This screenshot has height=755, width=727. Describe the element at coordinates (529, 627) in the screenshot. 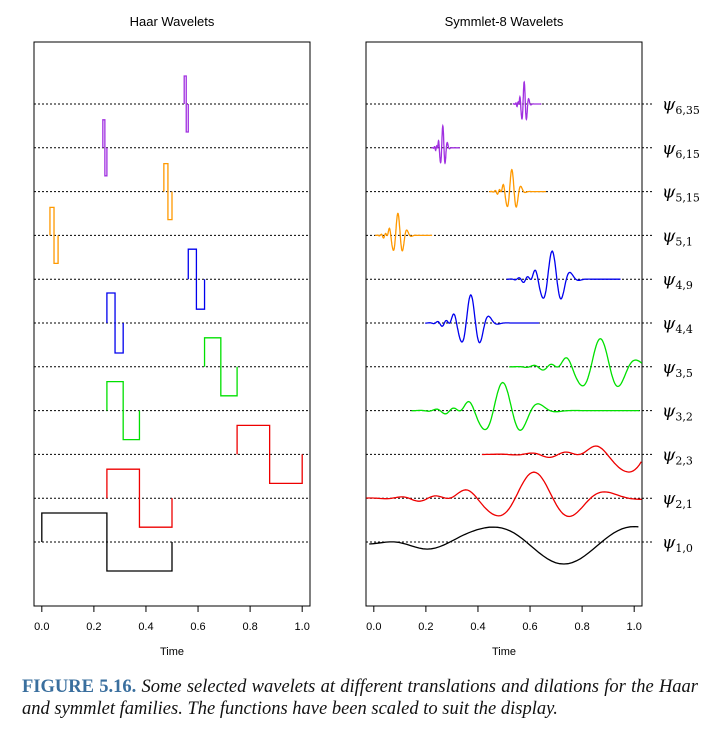

I see `symmlet-x-tick-label: 0.6` at that location.